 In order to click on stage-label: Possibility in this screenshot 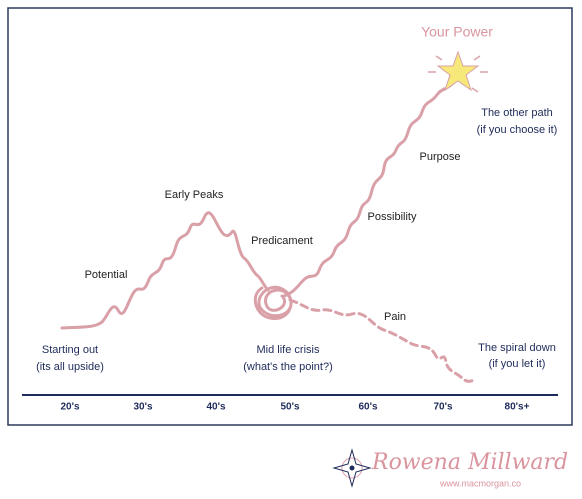, I will do `click(392, 217)`.